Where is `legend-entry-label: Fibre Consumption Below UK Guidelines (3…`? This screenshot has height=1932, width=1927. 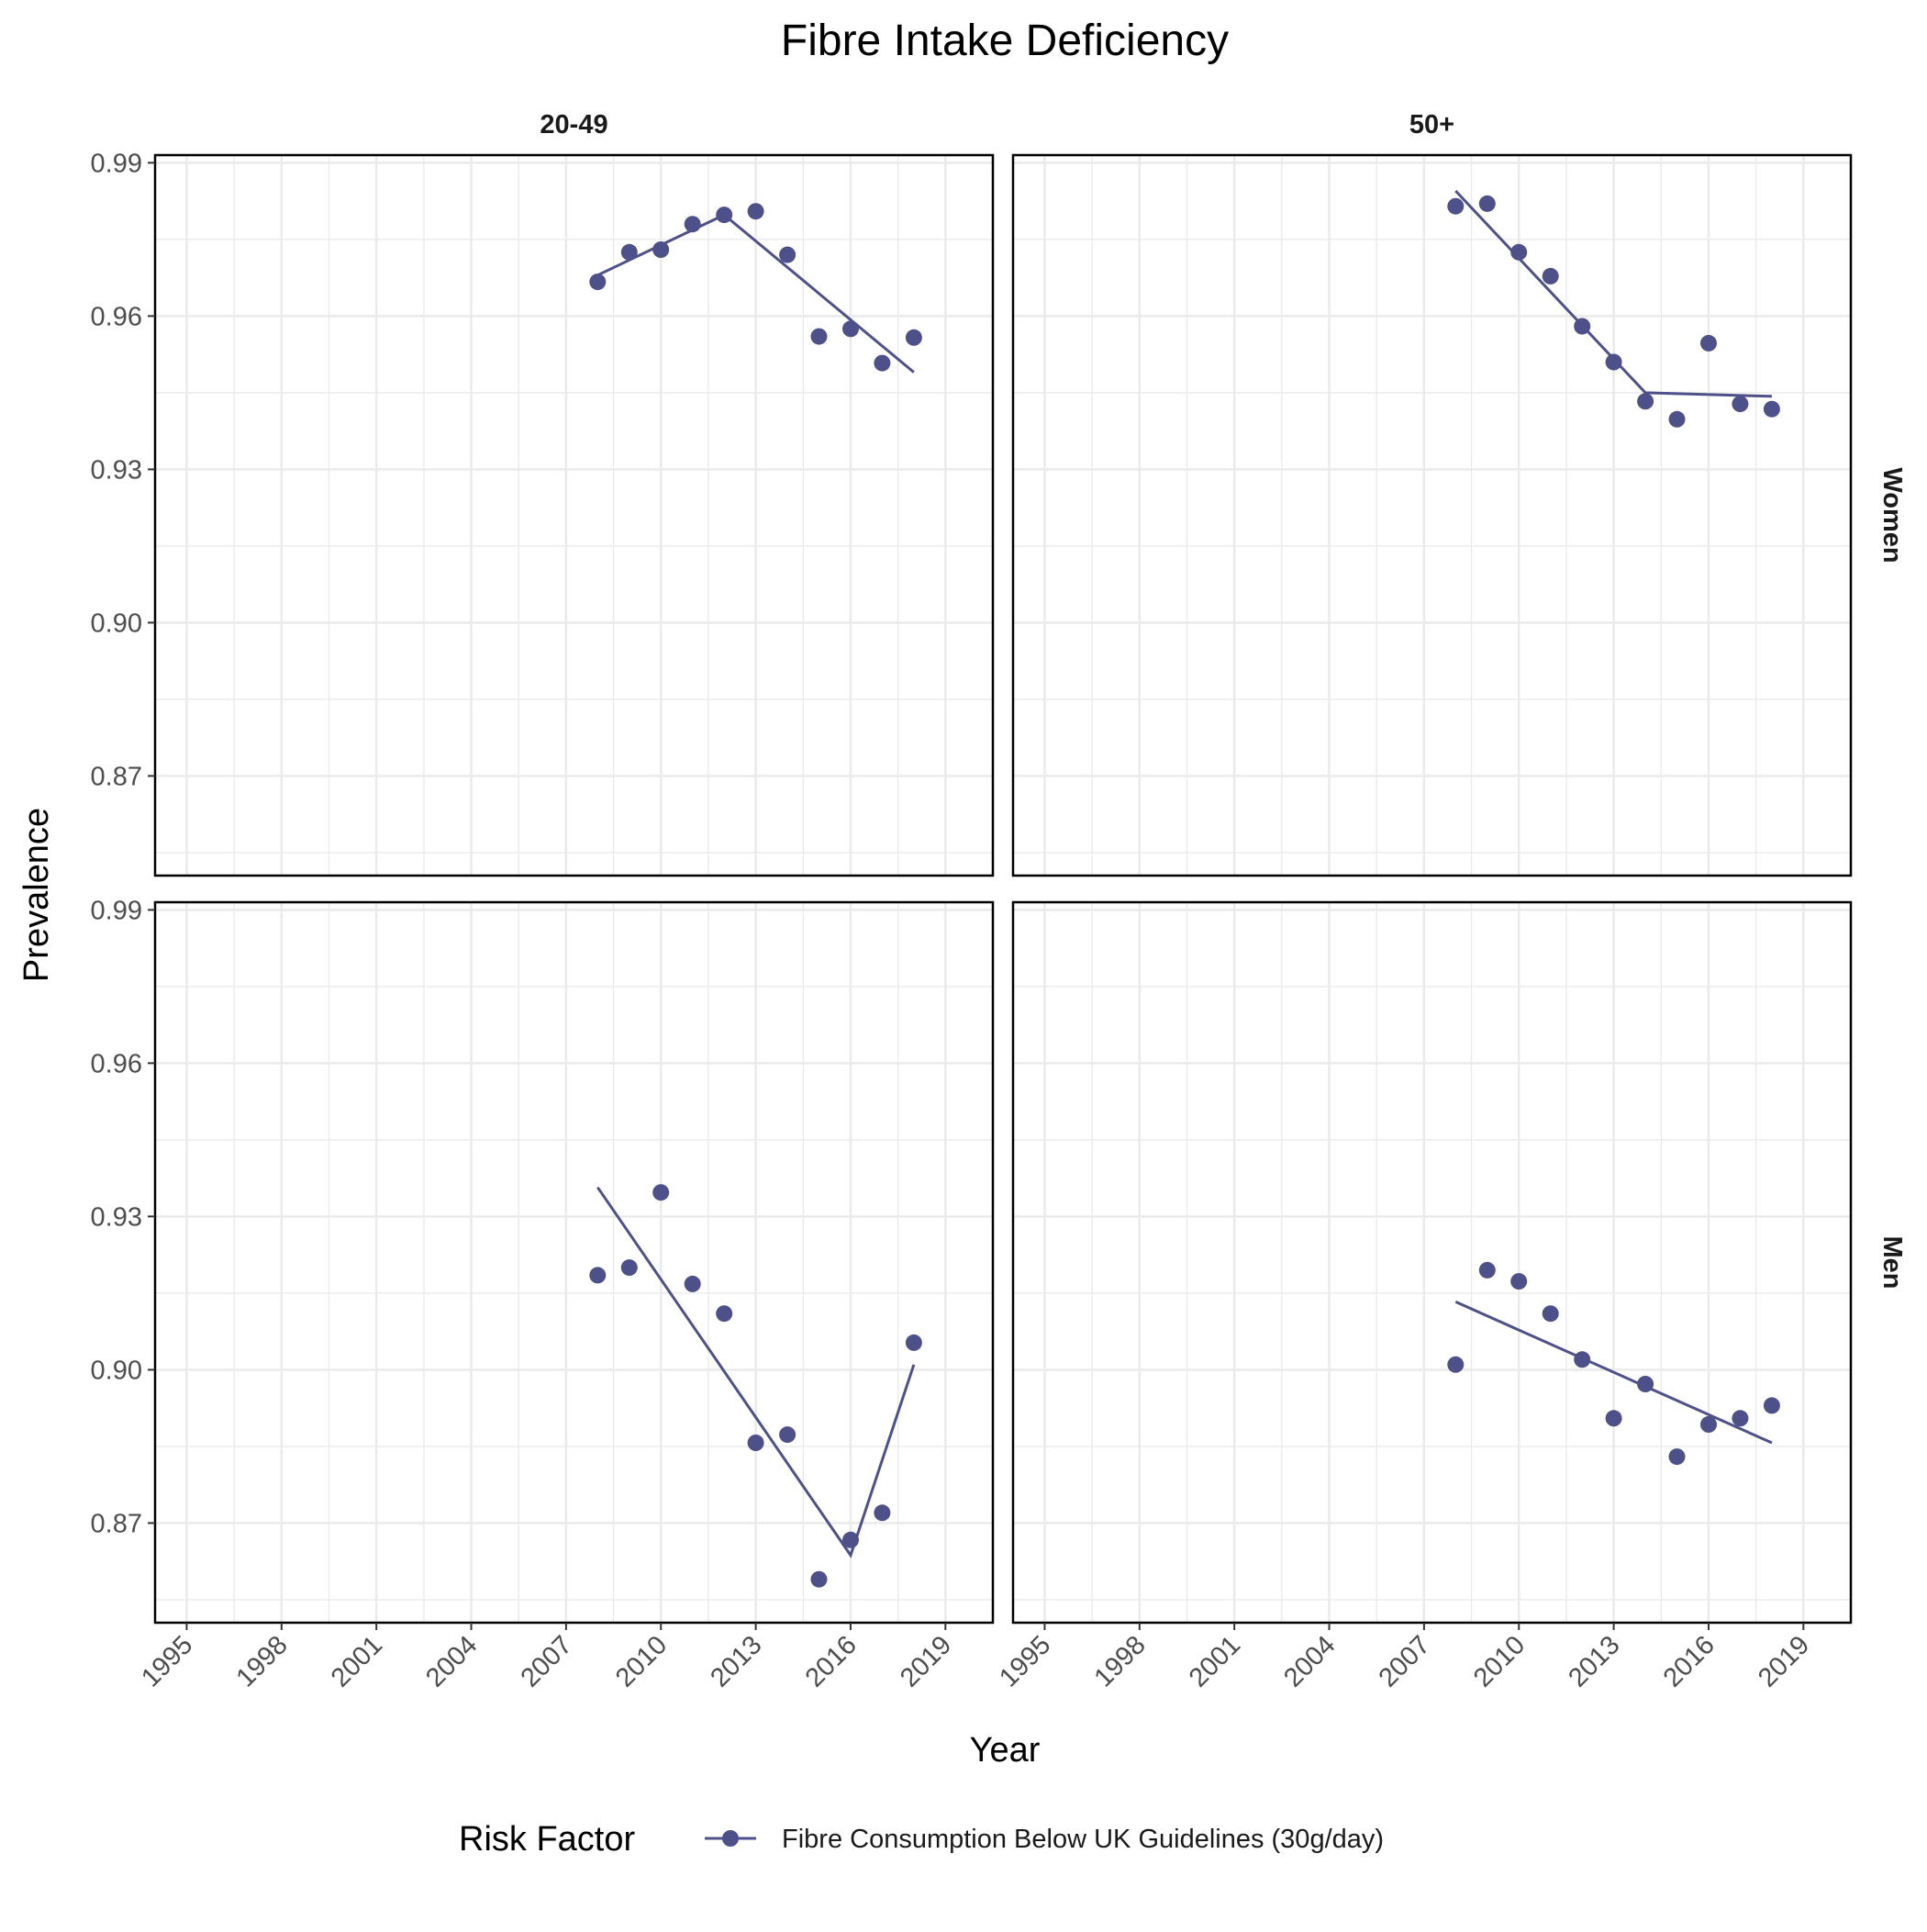 legend-entry-label: Fibre Consumption Below UK Guidelines (3… is located at coordinates (1083, 1839).